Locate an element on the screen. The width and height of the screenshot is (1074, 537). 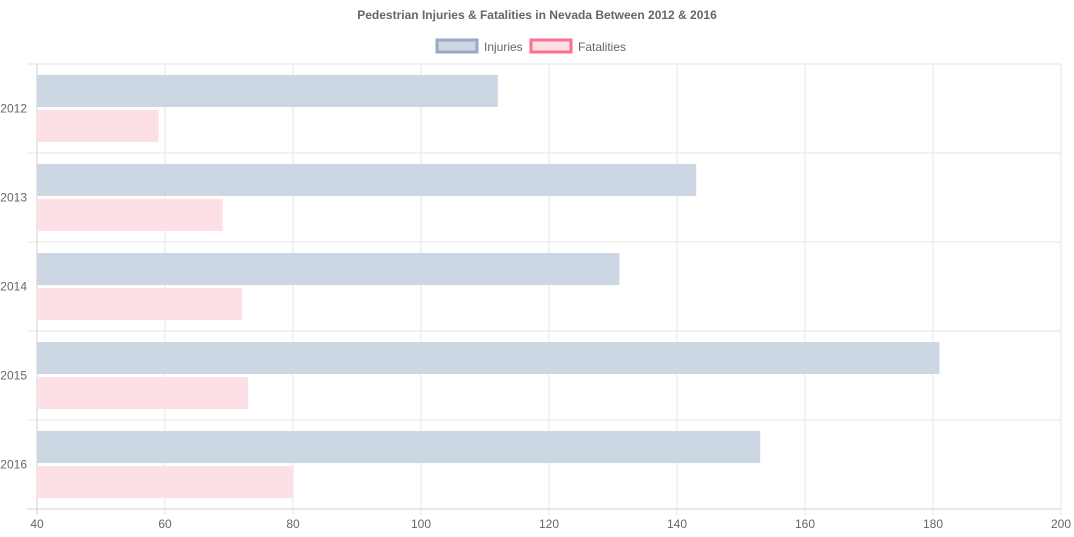
x-tick-label: 80 is located at coordinates (293, 524).